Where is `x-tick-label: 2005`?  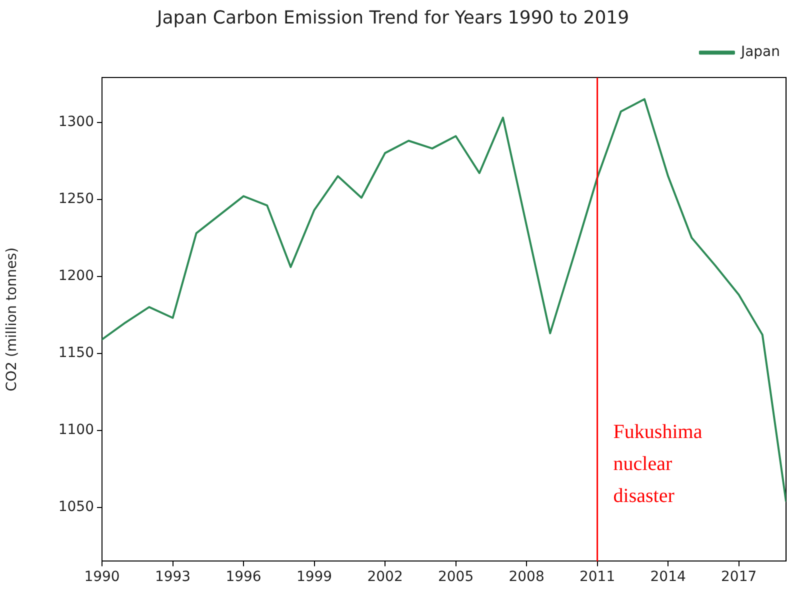
x-tick-label: 2005 is located at coordinates (456, 577).